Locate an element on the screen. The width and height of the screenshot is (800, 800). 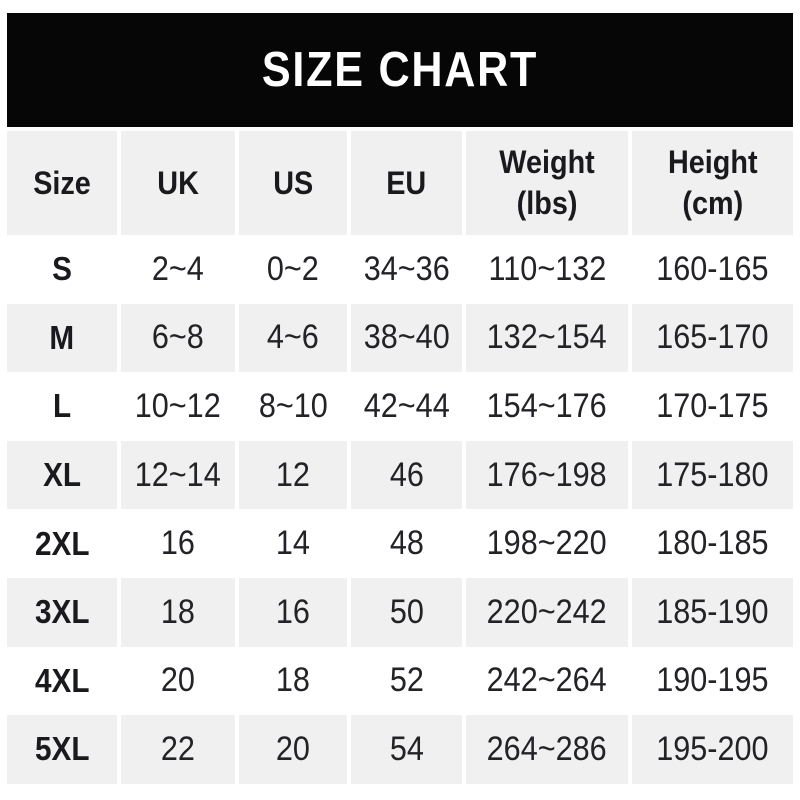
cell-text: 10~12 is located at coordinates (178, 405).